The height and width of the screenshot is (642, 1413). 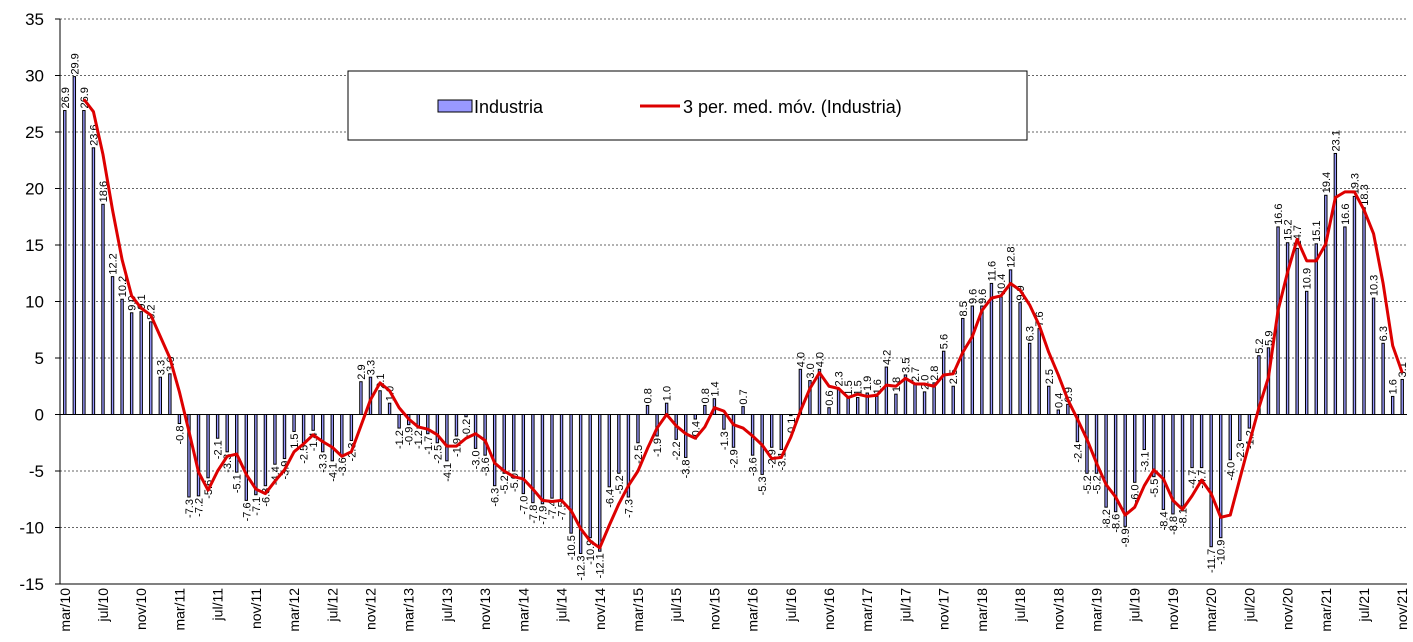 I want to click on x-tick-label: nov/13, so click(x=485, y=609).